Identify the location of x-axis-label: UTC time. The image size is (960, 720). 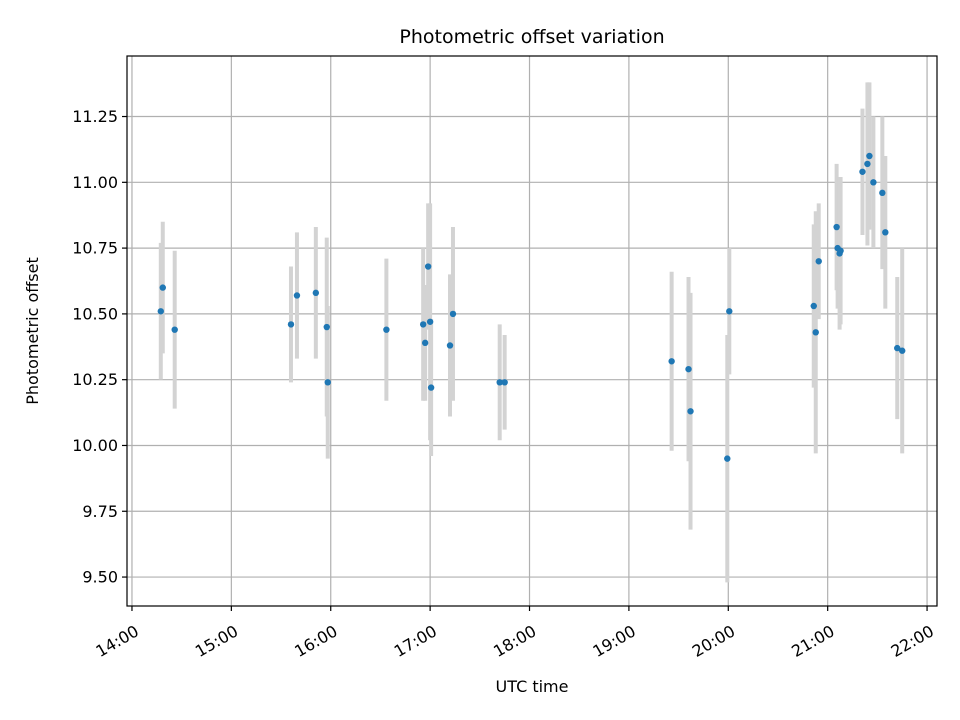
(532, 686).